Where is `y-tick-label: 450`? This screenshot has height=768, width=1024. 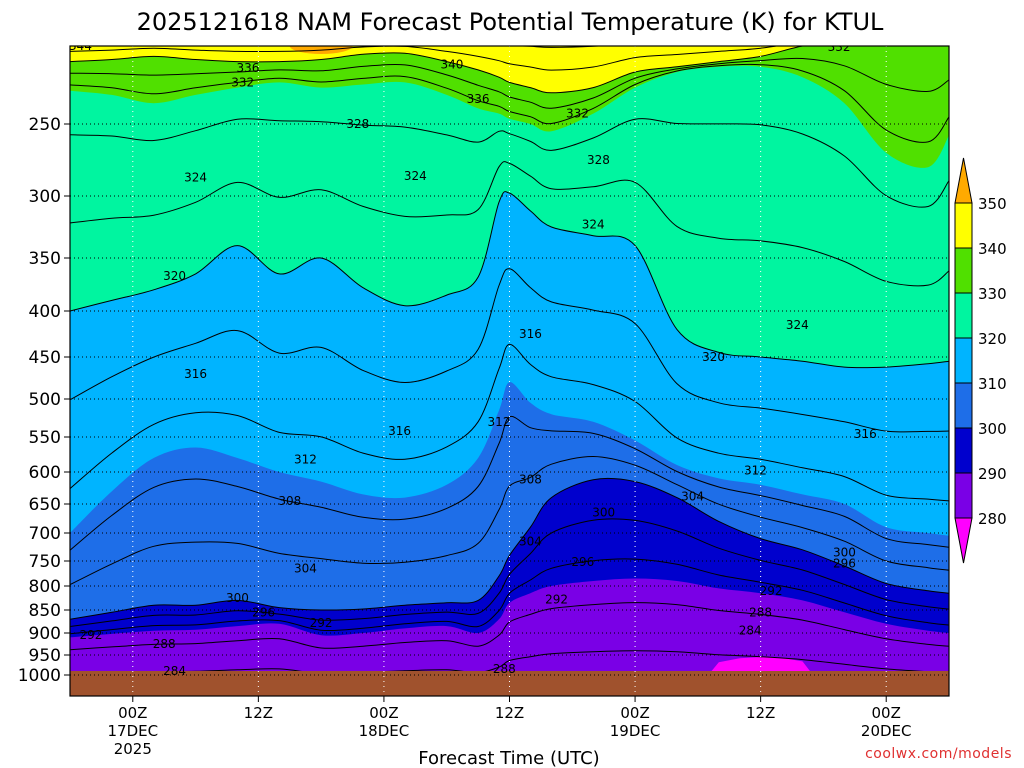 y-tick-label: 450 is located at coordinates (45, 358).